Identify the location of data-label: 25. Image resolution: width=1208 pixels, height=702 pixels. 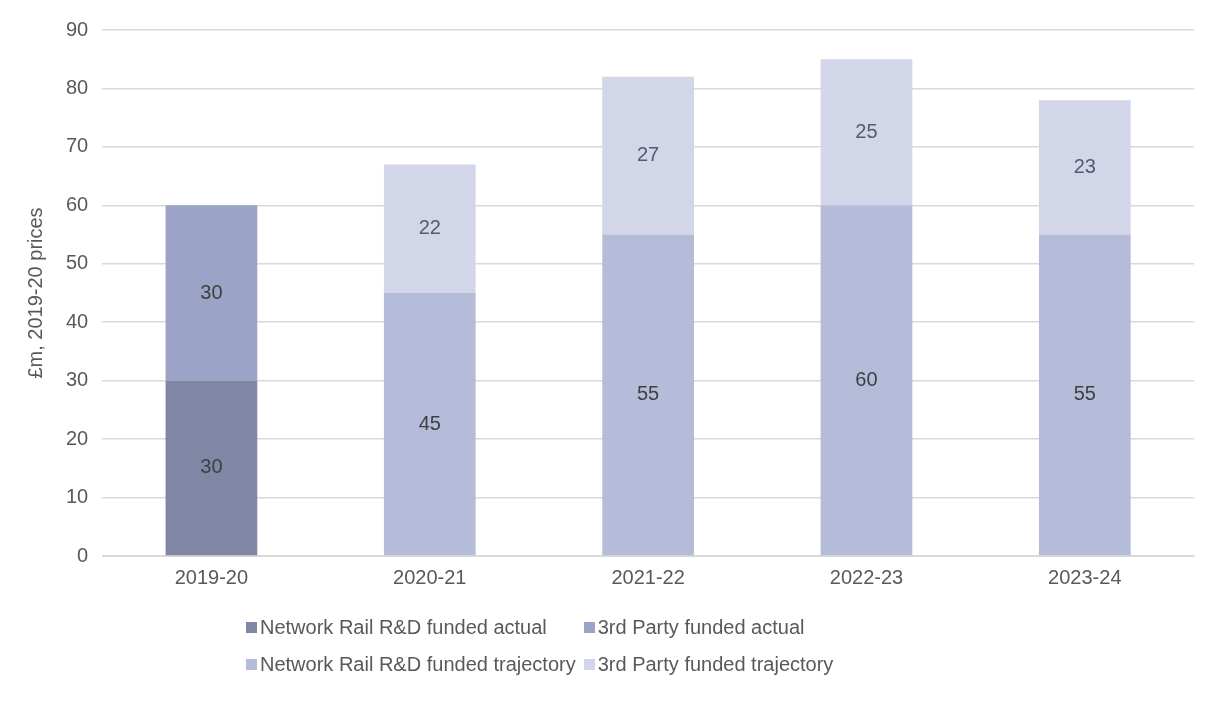
(866, 130).